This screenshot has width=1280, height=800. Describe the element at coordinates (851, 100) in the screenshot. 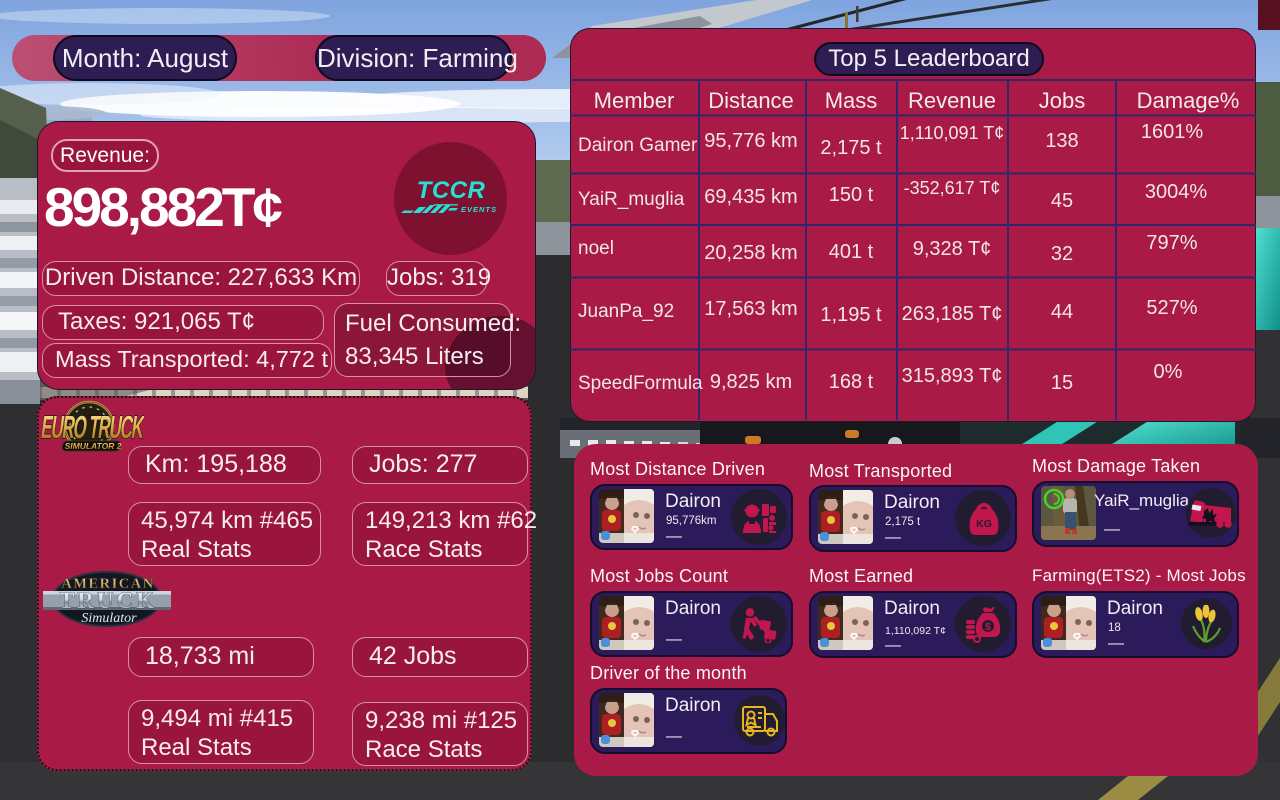

I see `svg-text: Mass` at that location.